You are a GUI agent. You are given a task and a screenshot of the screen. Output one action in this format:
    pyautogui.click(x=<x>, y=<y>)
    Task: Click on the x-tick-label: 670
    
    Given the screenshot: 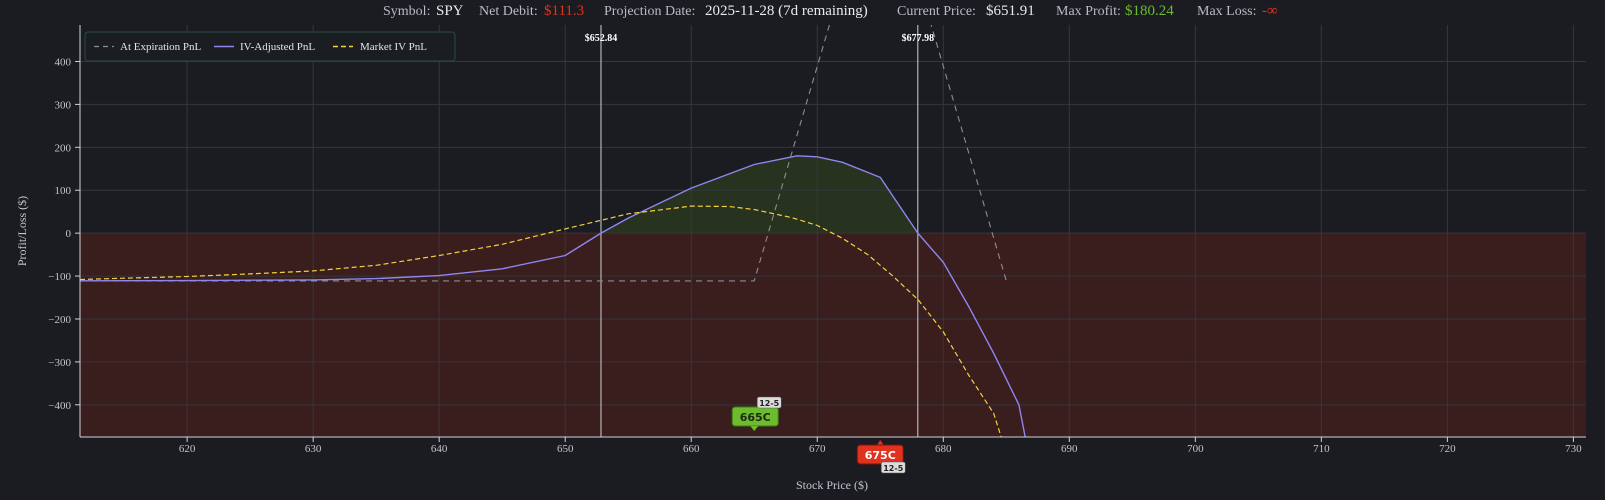 What is the action you would take?
    pyautogui.click(x=817, y=449)
    